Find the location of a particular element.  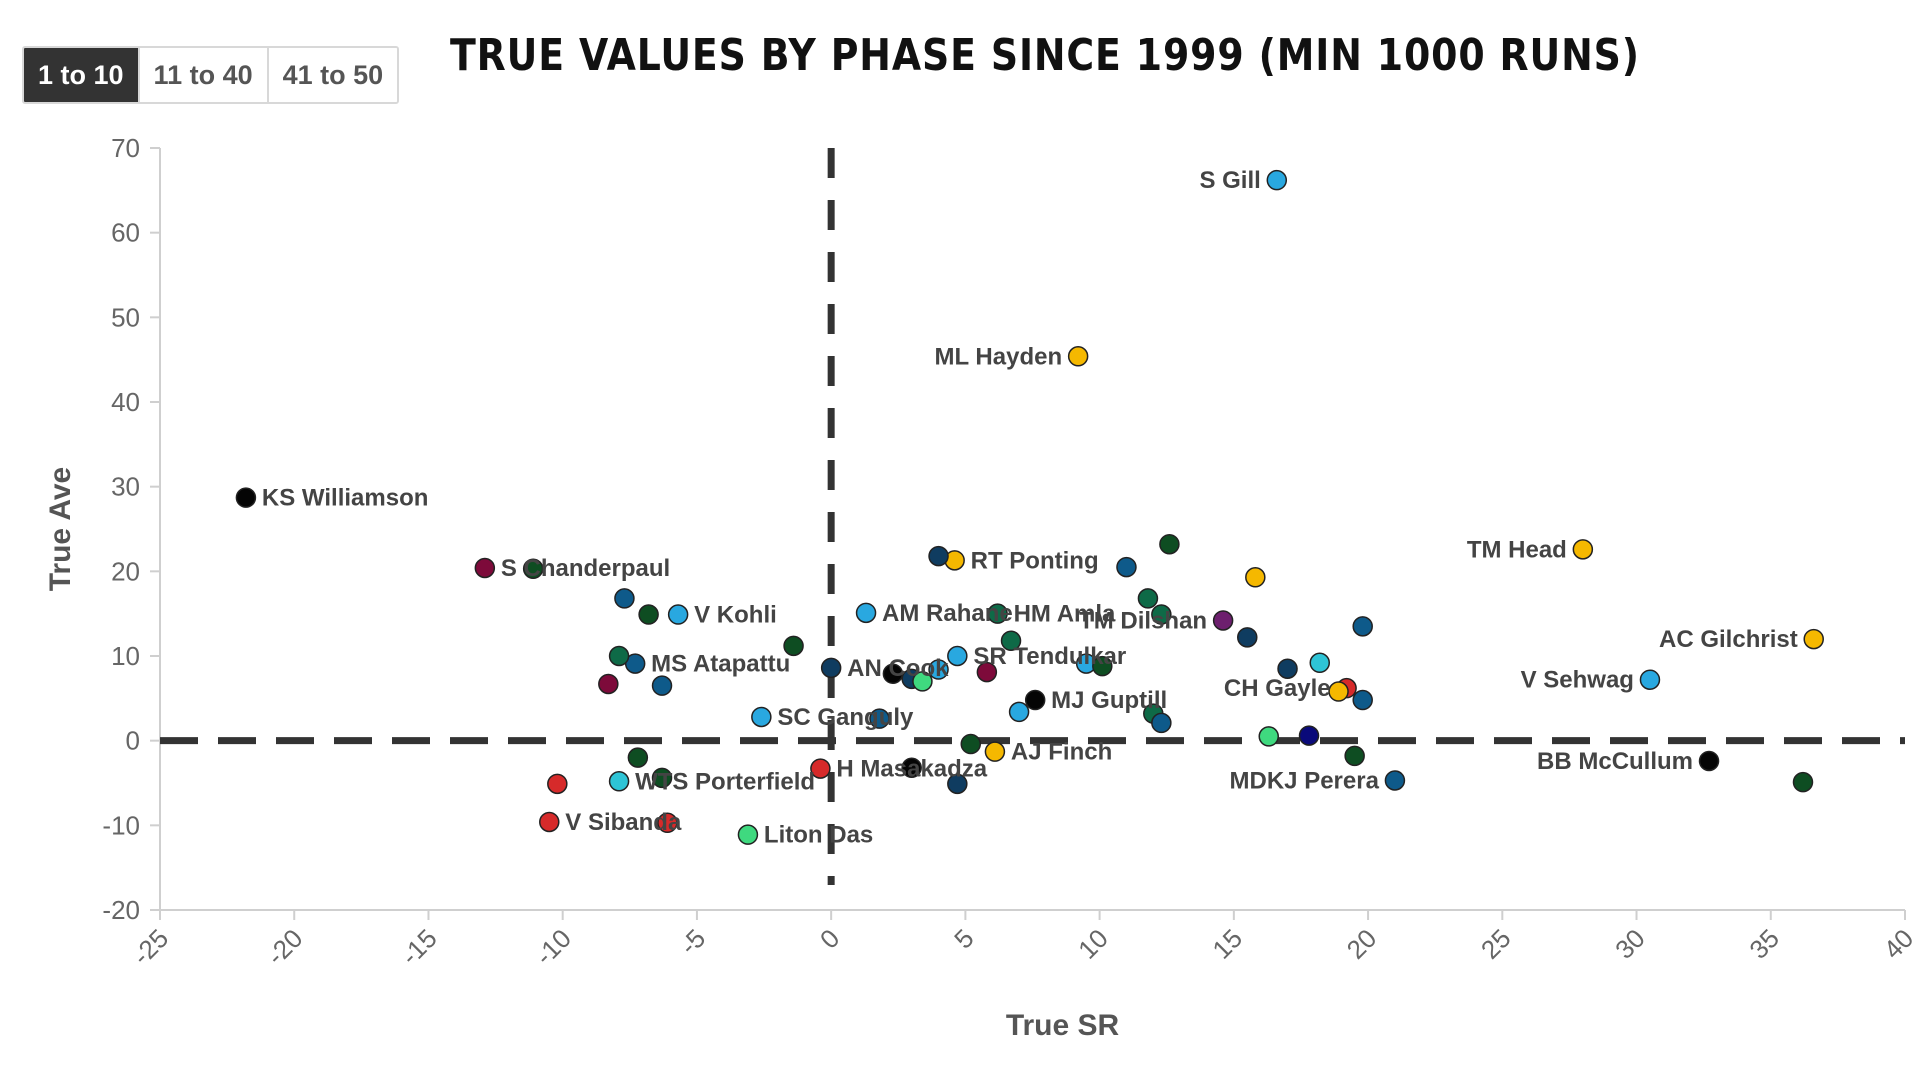

point-label: CH Gayle is located at coordinates (1277, 688).